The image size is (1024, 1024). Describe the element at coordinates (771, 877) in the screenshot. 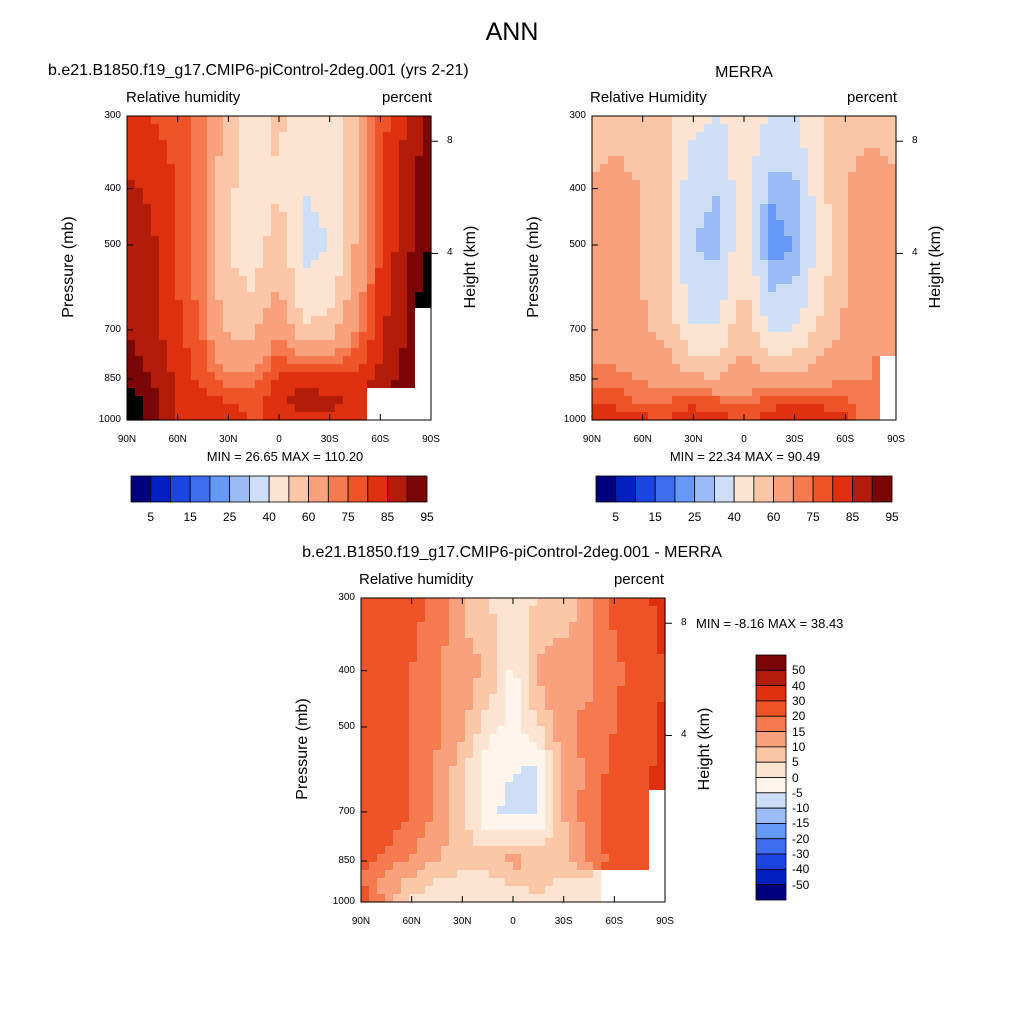

I see `diff-colorbar-swatch` at that location.